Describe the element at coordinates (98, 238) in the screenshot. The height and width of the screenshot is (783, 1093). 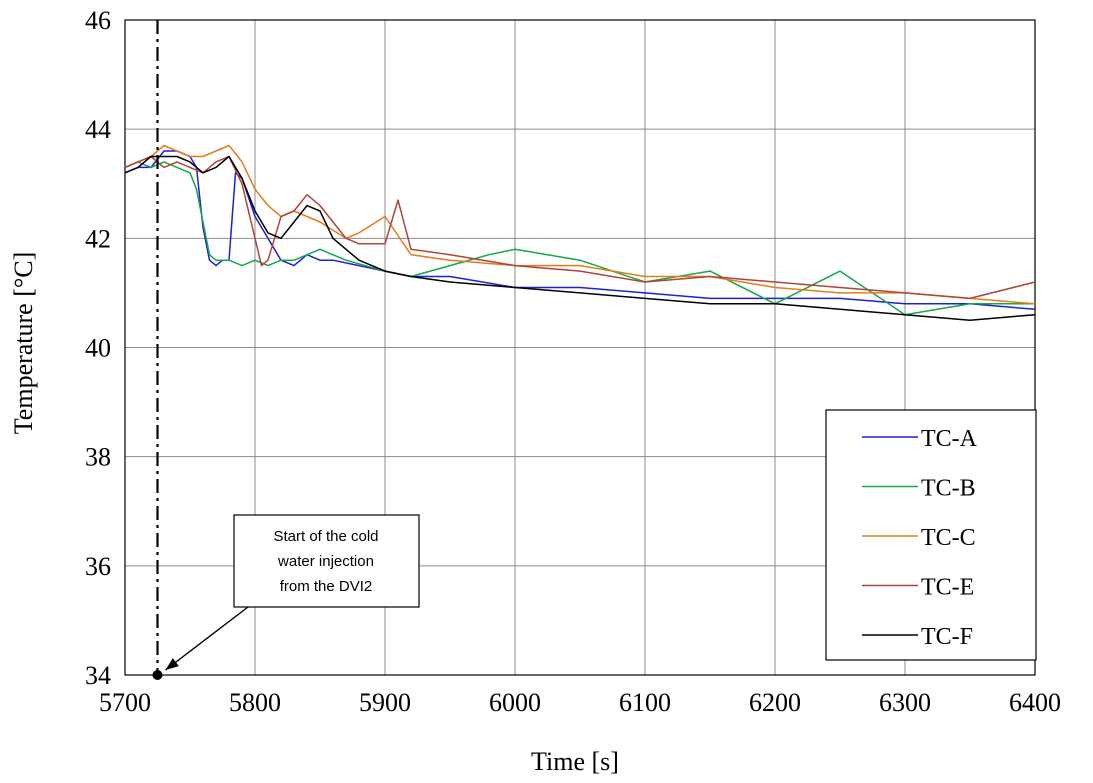
I see `y-tick-label: 42` at that location.